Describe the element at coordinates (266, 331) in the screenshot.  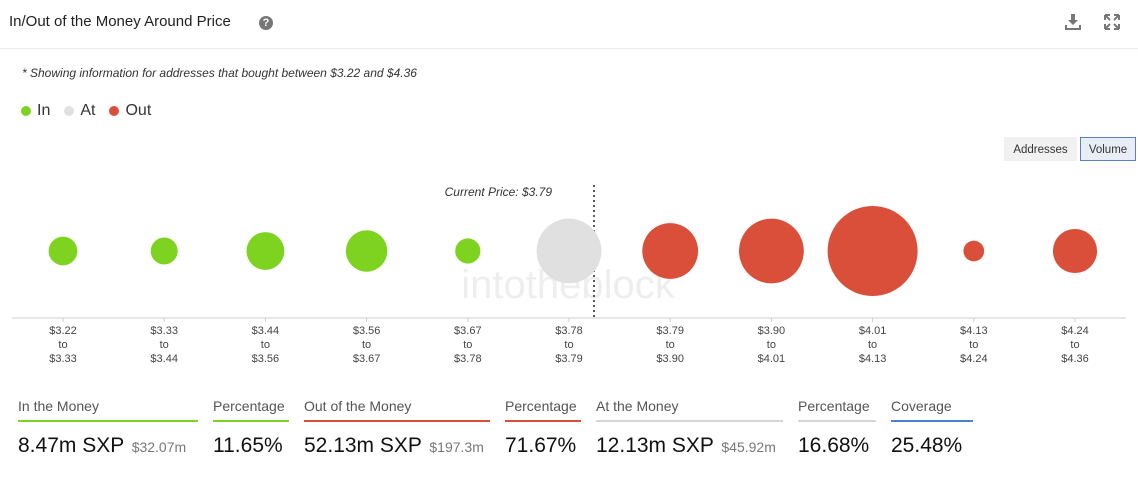
I see `range-from-label: $3.44` at that location.